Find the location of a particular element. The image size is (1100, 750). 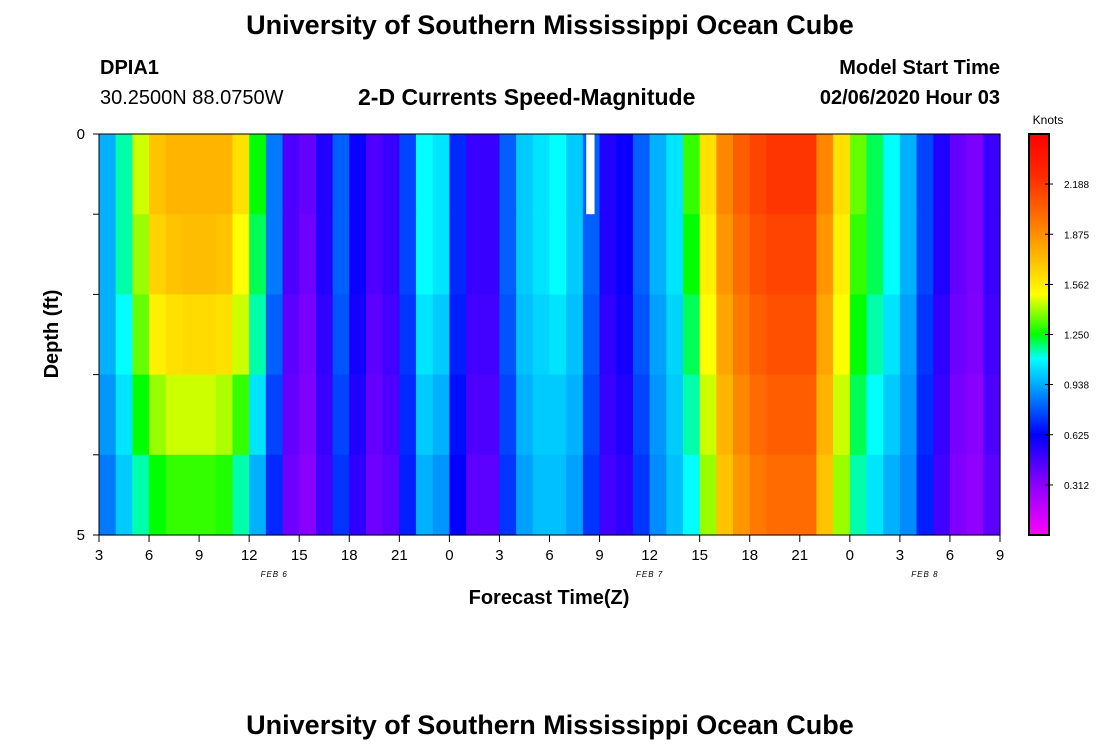

station-id: DPIA1 is located at coordinates (129, 68).